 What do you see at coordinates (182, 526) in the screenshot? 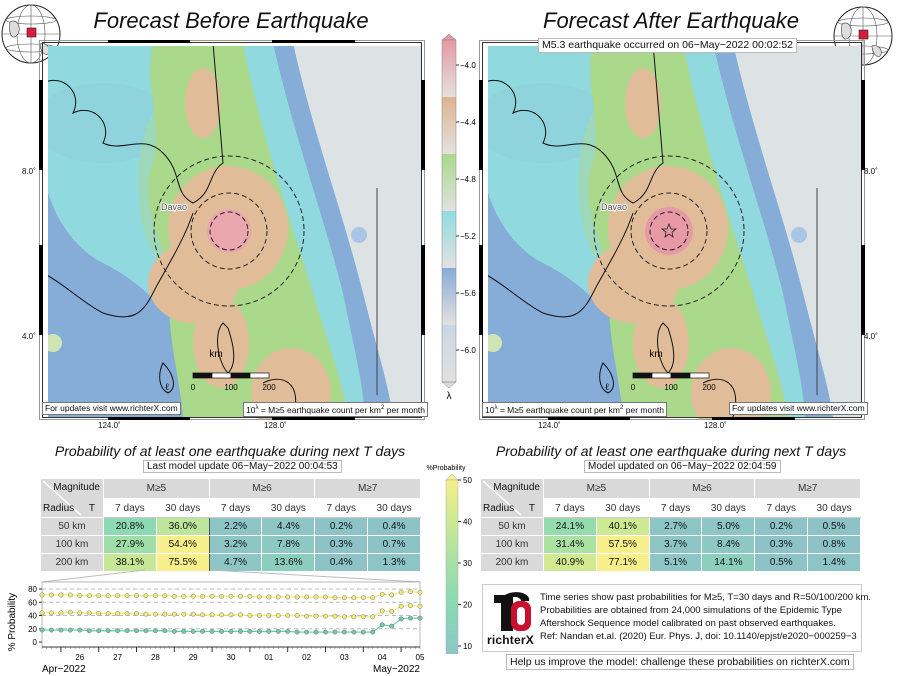
I see `probability-cell: 36.0%` at bounding box center [182, 526].